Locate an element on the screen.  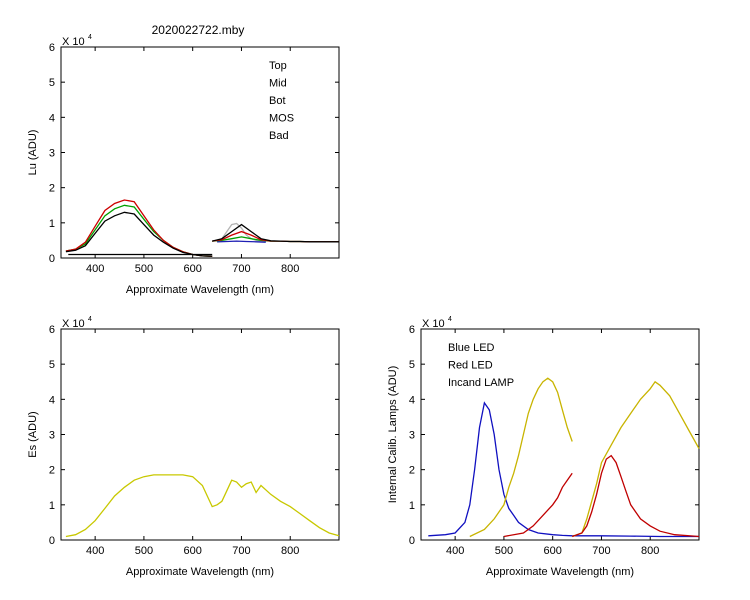
legend-entry: Mid is located at coordinates (278, 84).